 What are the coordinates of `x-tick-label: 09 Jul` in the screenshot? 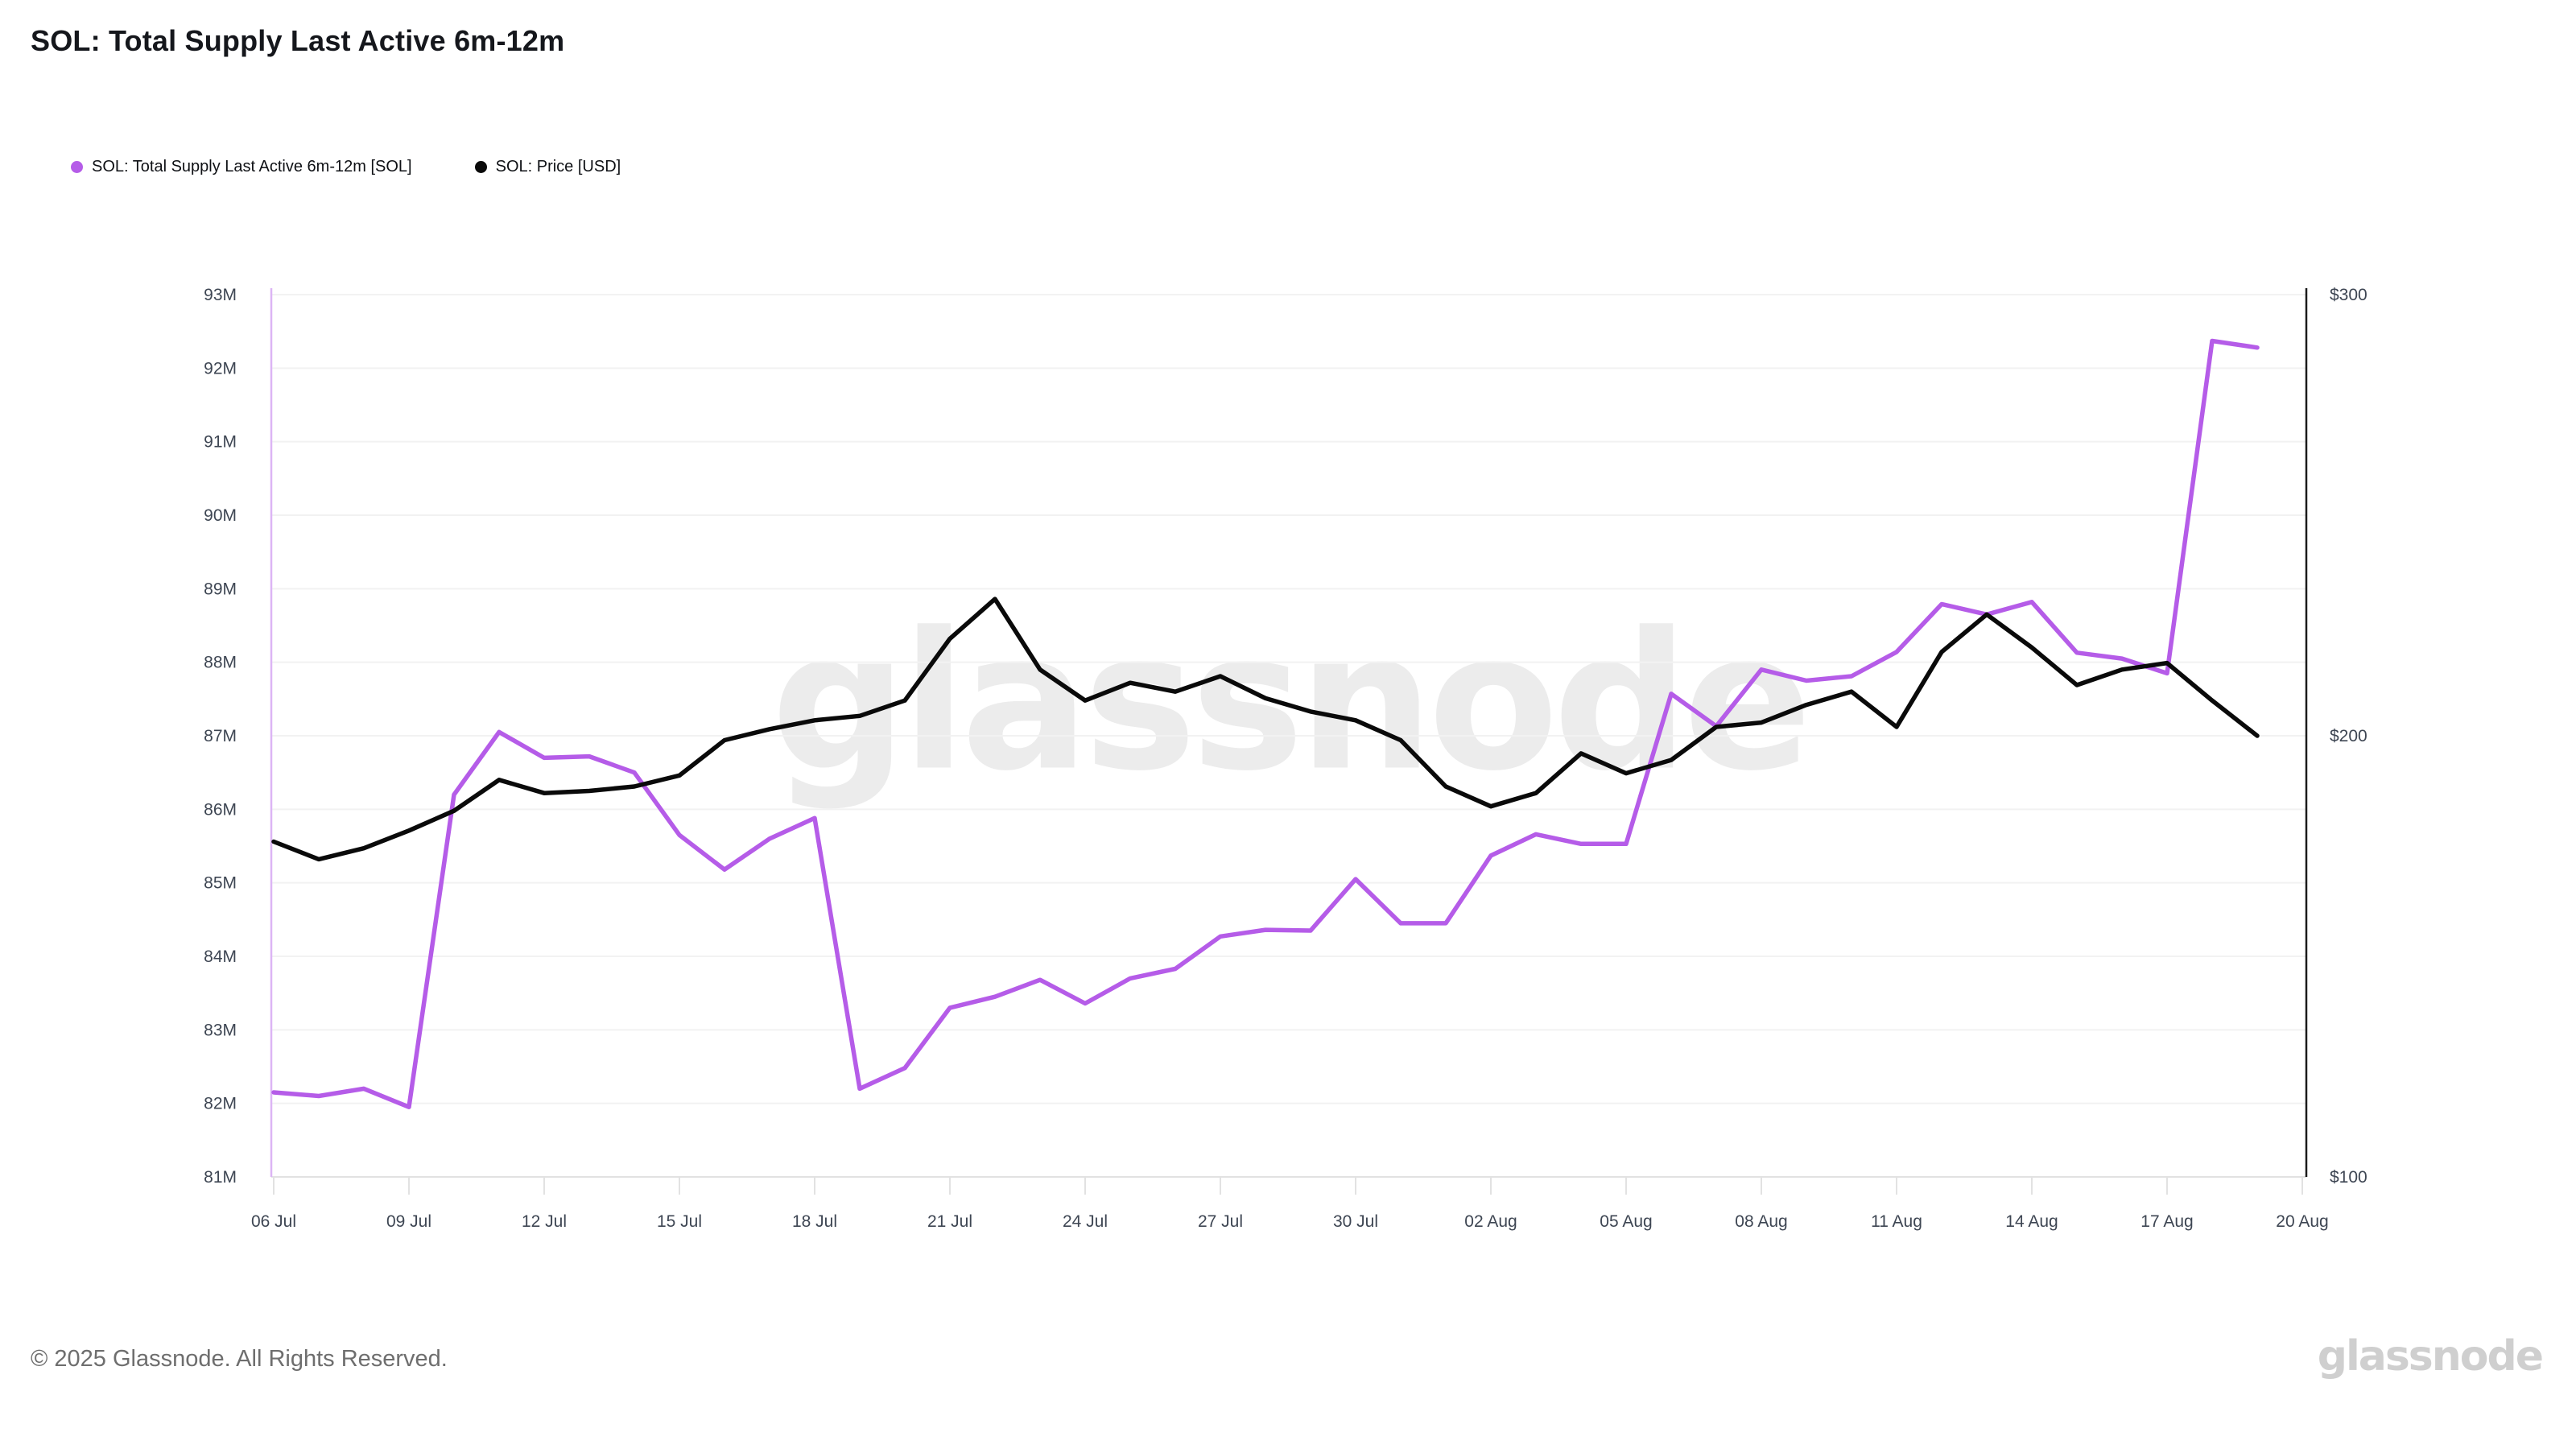 It's located at (408, 1221).